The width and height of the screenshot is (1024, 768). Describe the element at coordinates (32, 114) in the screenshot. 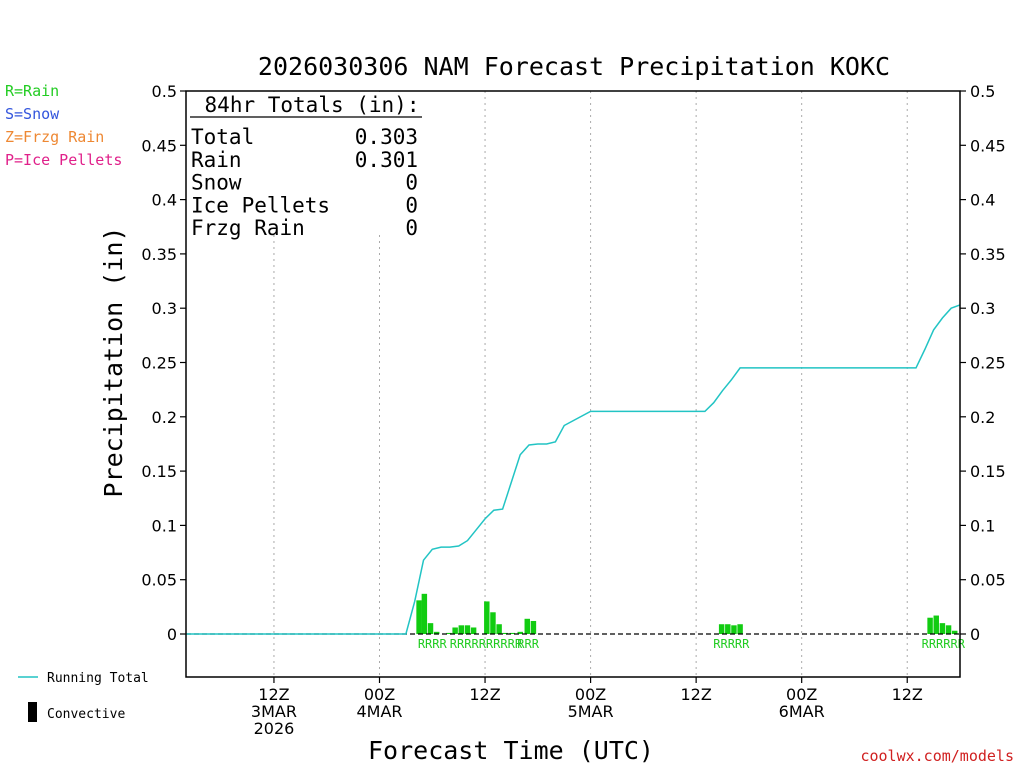

I see `legend-type-entry: S=Snow` at that location.